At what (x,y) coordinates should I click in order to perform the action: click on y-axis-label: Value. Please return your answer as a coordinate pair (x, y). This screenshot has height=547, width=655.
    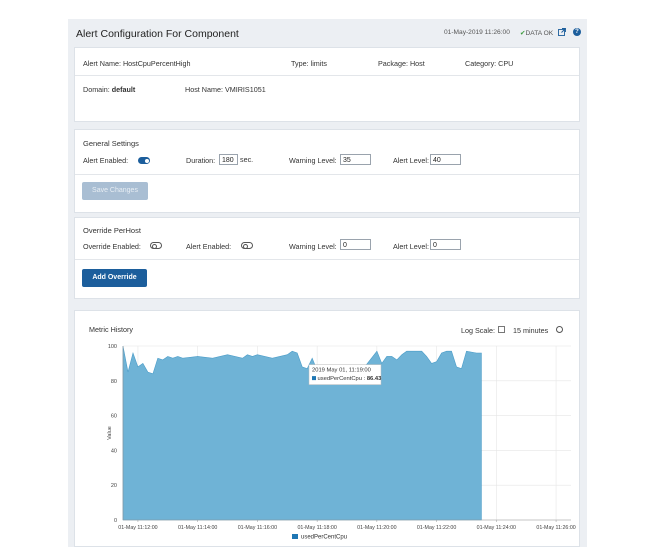
    Looking at the image, I should click on (110, 433).